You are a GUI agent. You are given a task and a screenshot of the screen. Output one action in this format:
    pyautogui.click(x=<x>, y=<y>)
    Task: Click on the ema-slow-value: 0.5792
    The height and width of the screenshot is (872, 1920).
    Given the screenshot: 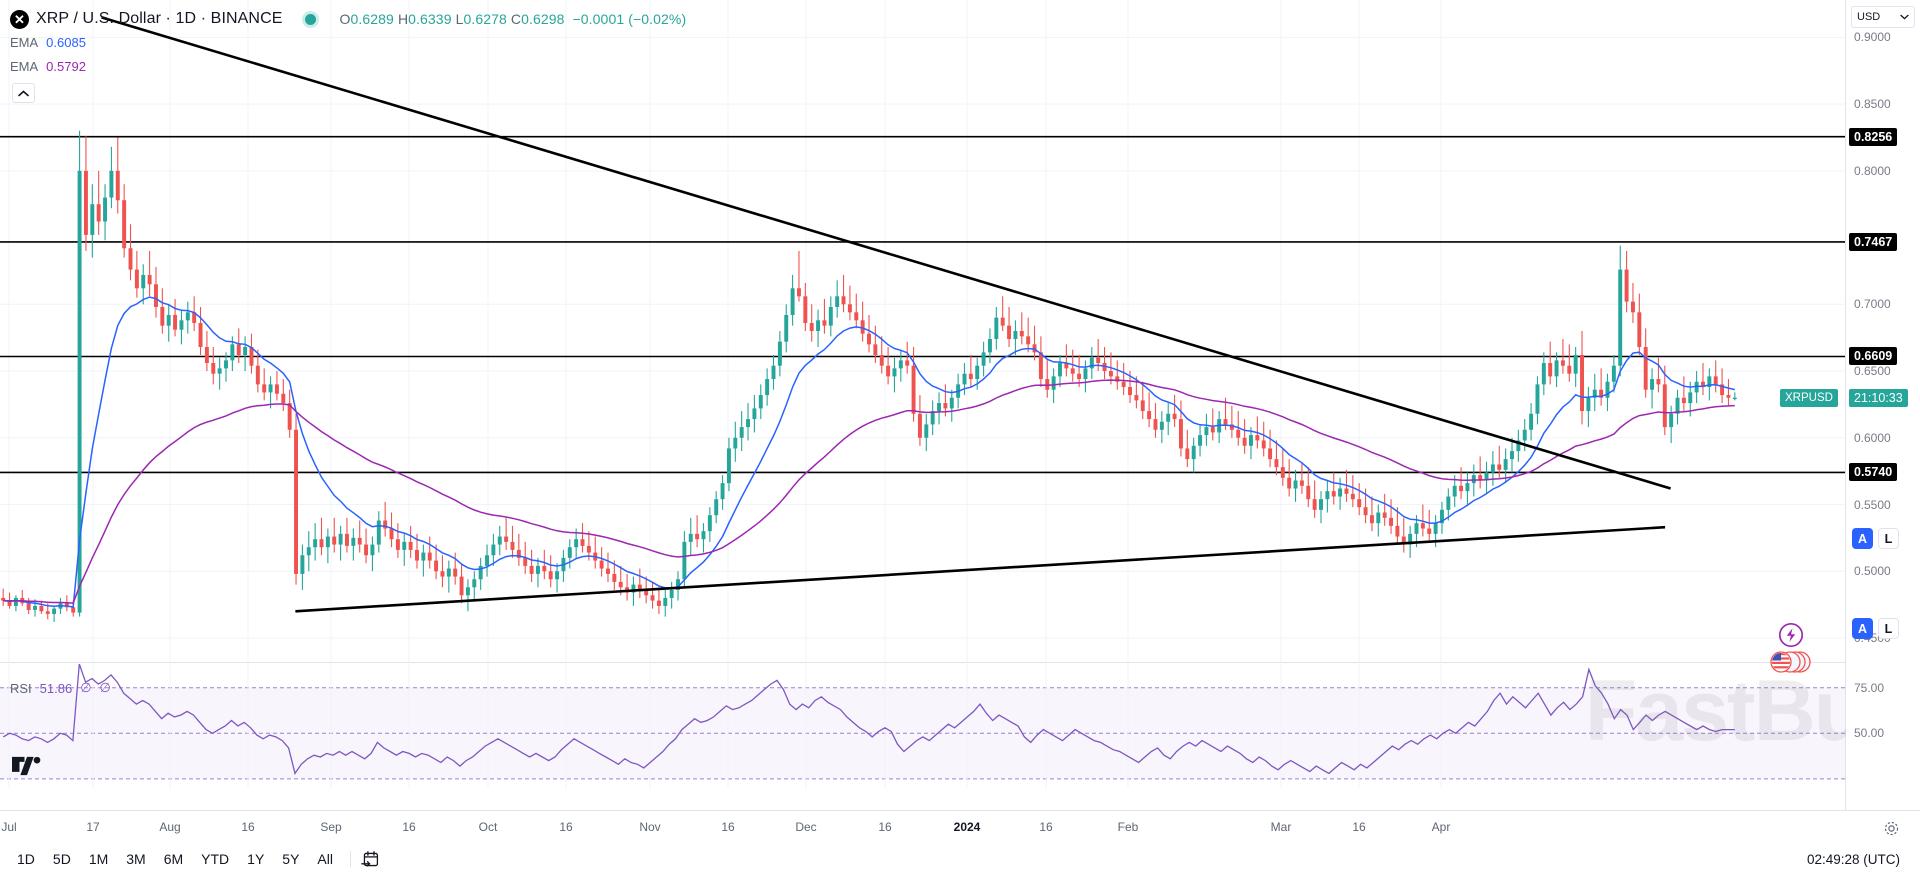 What is the action you would take?
    pyautogui.click(x=66, y=66)
    